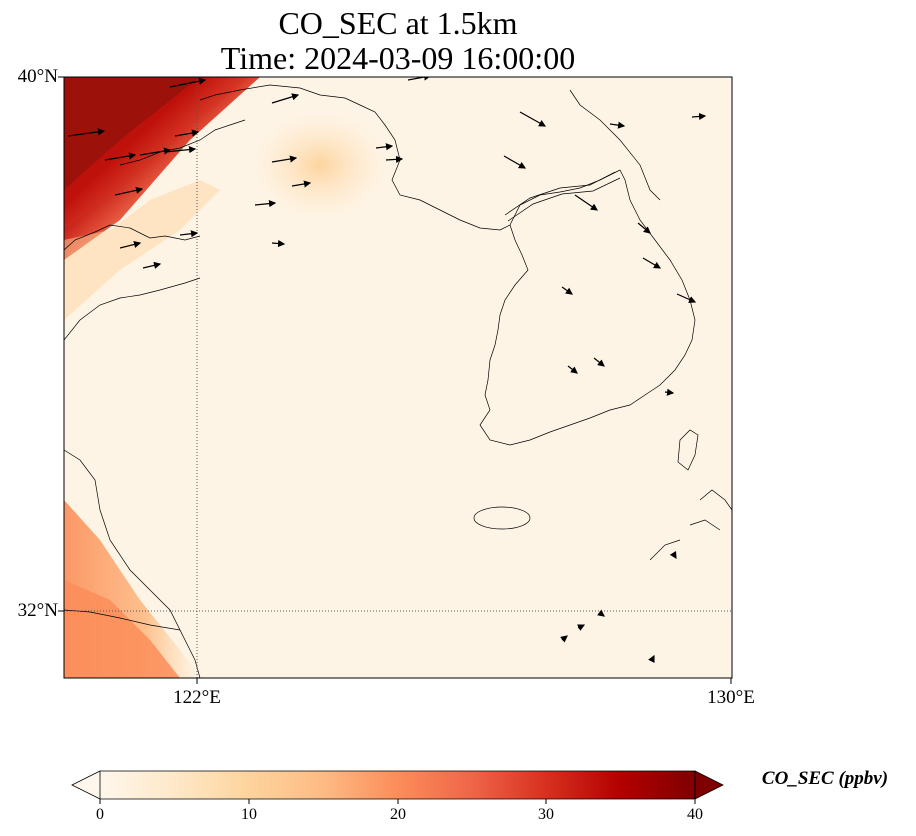 The height and width of the screenshot is (836, 916). Describe the element at coordinates (546, 814) in the screenshot. I see `colorbar-tick-label: 30` at that location.